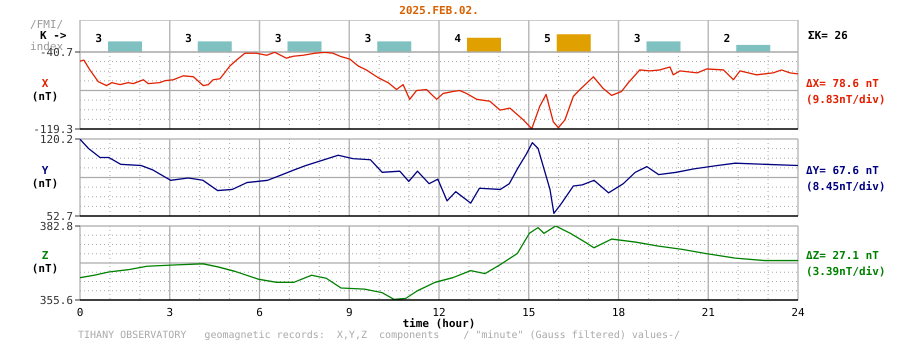 The height and width of the screenshot is (340, 920). Describe the element at coordinates (349, 312) in the screenshot. I see `x-tick-label: 9` at that location.